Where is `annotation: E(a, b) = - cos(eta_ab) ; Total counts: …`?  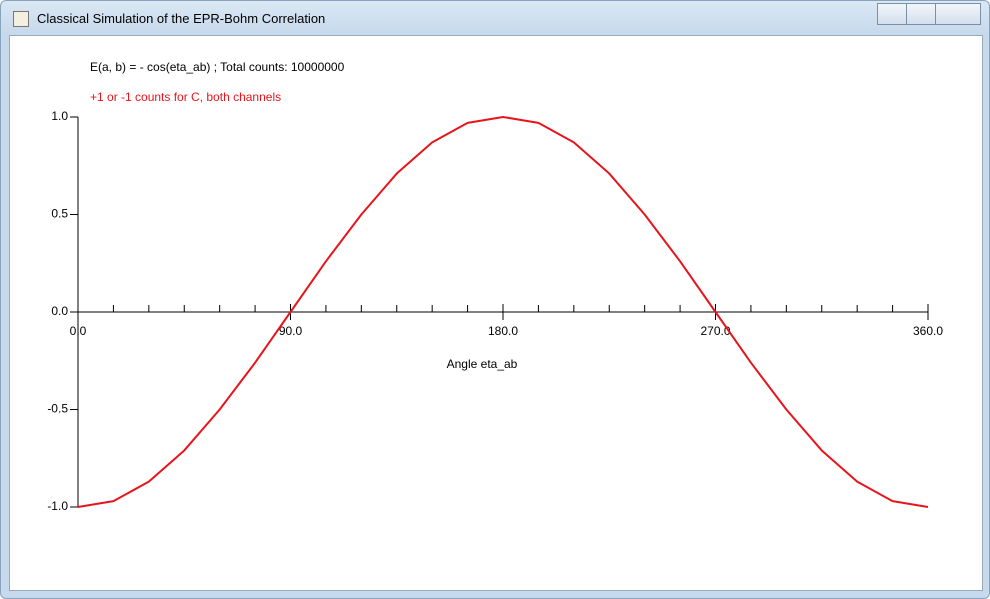 annotation: E(a, b) = - cos(eta_ab) ; Total counts: … is located at coordinates (217, 67).